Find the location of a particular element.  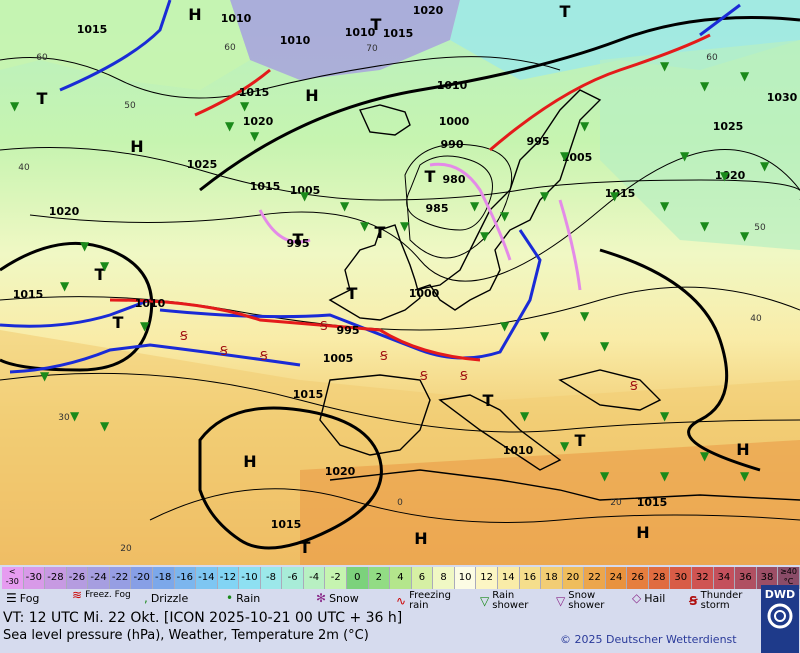

grid-label: 0 is located at coordinates (400, 503).